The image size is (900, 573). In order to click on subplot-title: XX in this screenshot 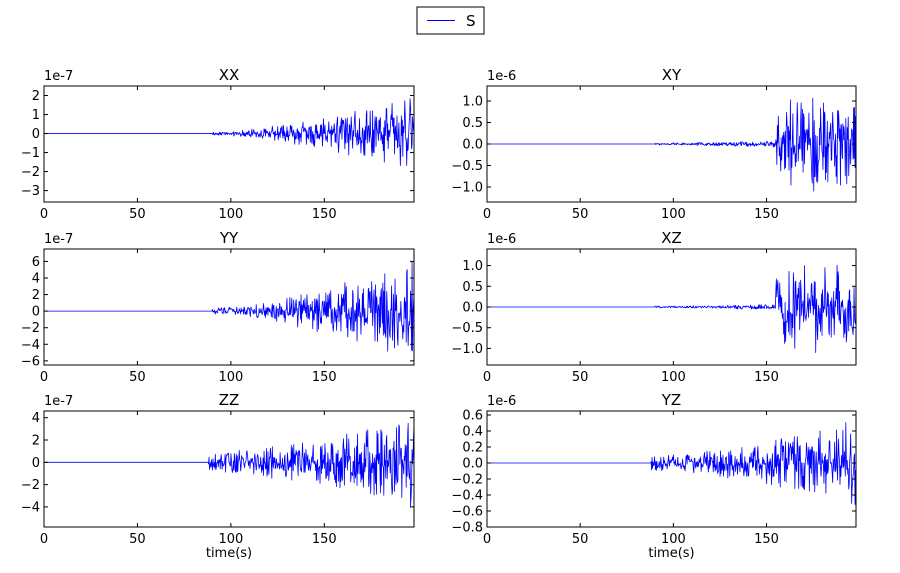, I will do `click(229, 75)`.